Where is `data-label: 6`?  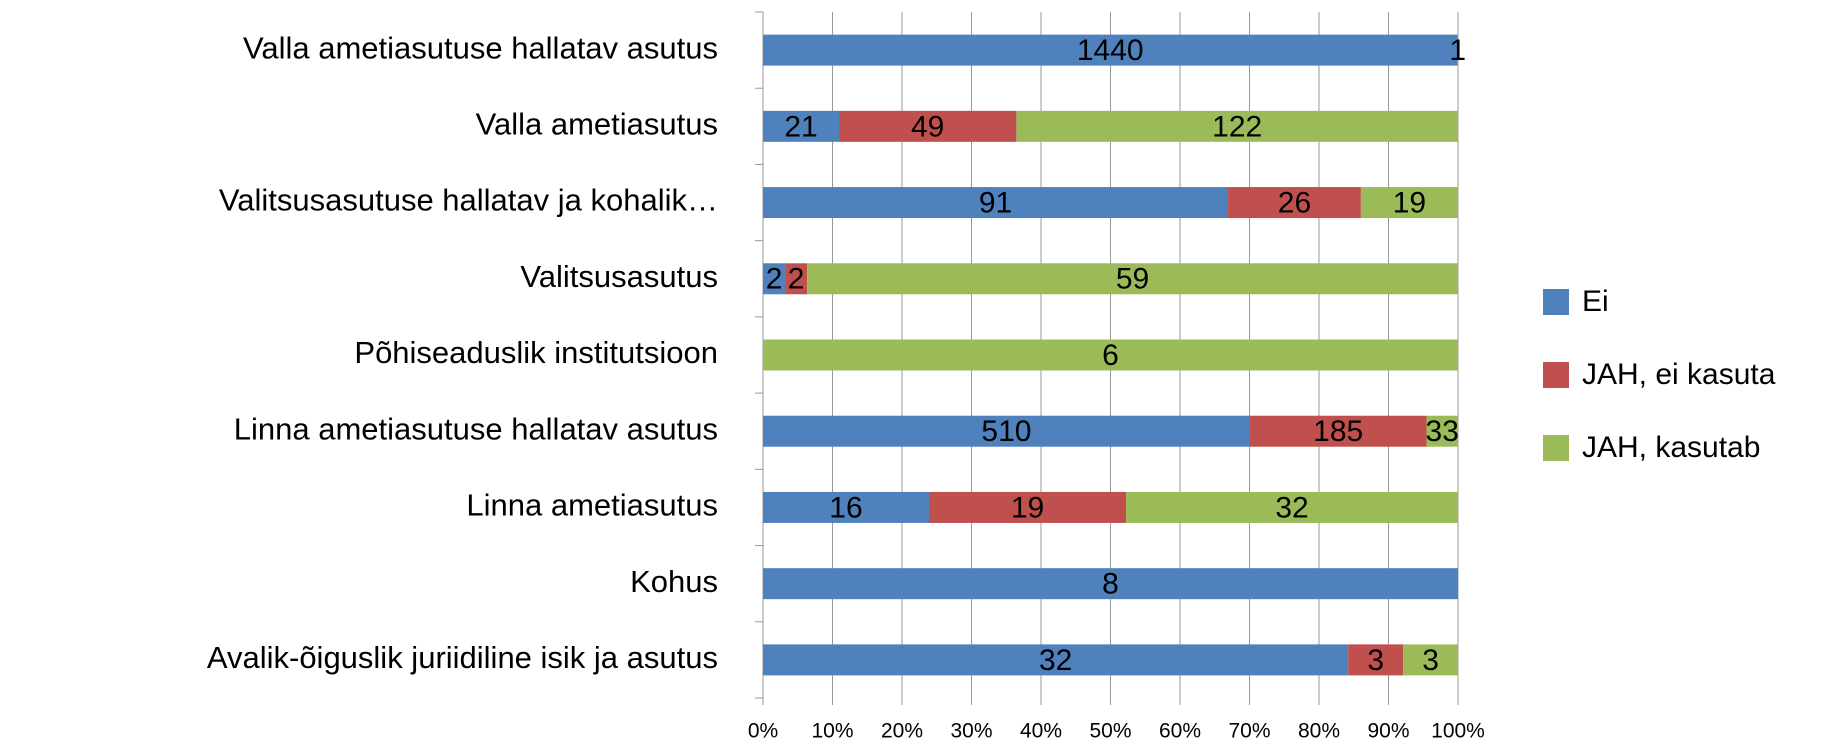
data-label: 6 is located at coordinates (1110, 355).